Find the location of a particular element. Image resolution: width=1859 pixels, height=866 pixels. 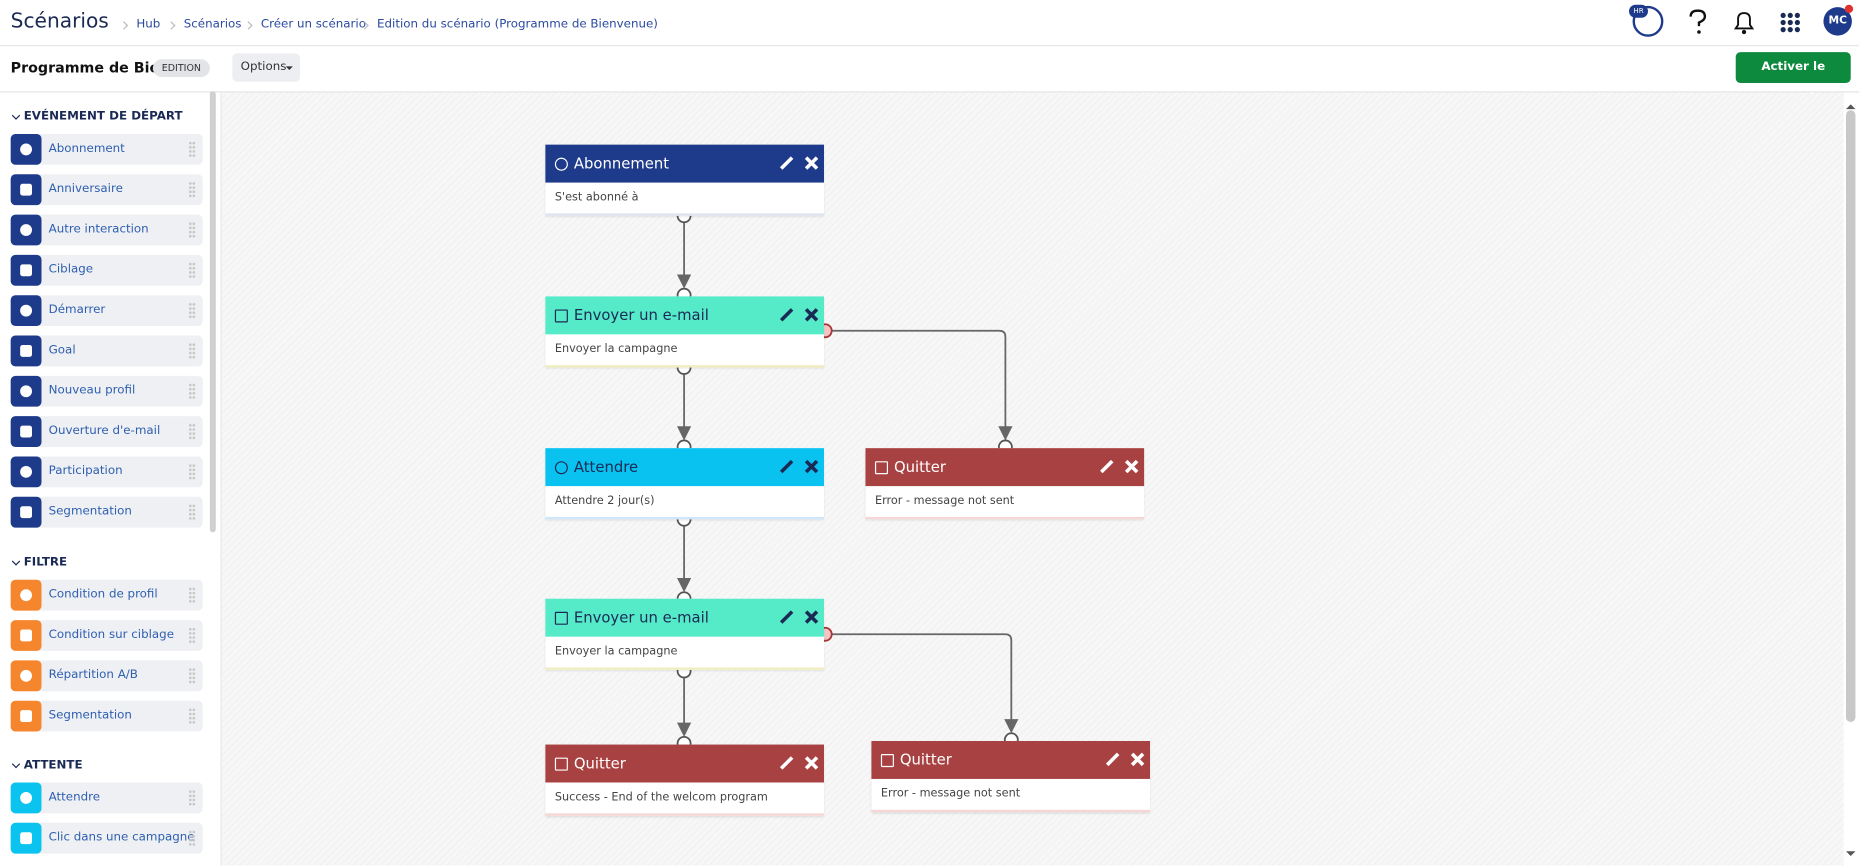

help-icon is located at coordinates (1698, 22).